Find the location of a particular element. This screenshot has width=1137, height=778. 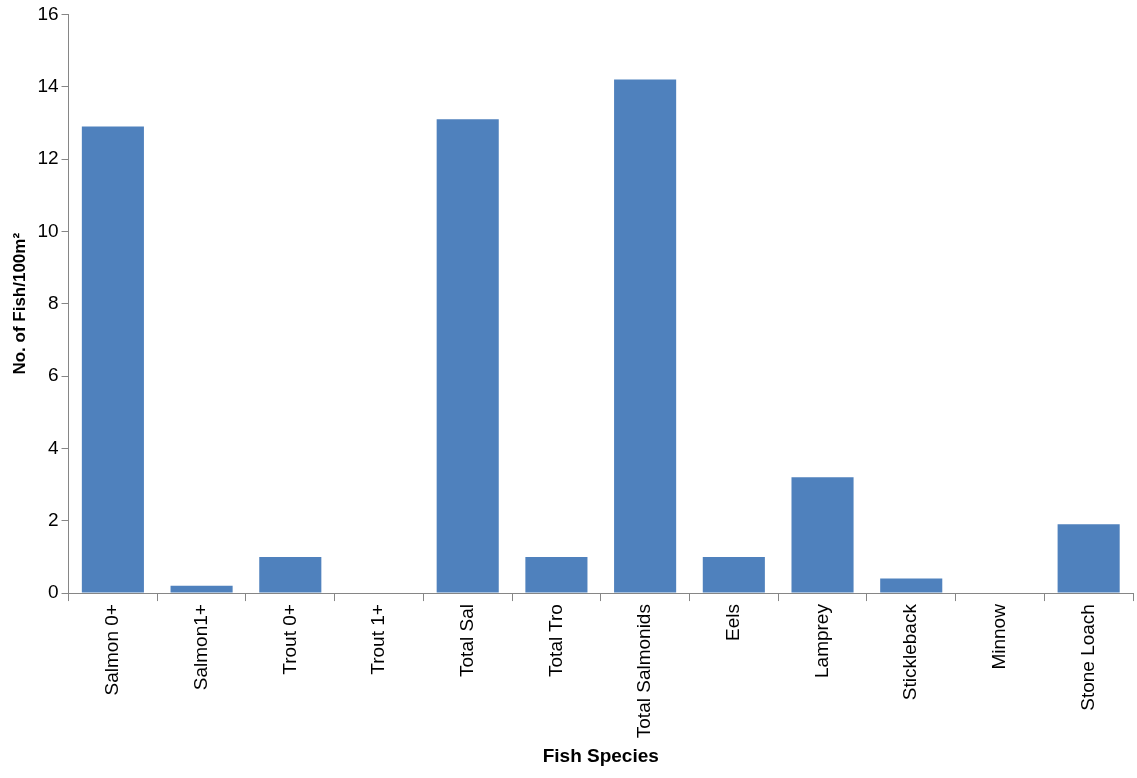

x-tick-label: Minnow is located at coordinates (999, 636).